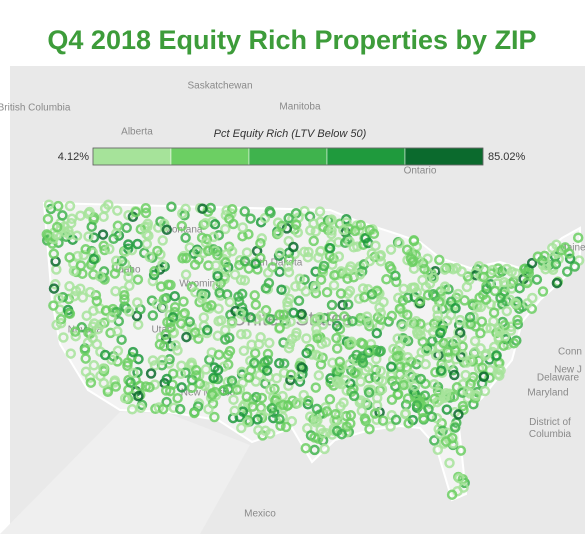 The image size is (585, 534). What do you see at coordinates (558, 378) in the screenshot?
I see `place-label: Delaware` at bounding box center [558, 378].